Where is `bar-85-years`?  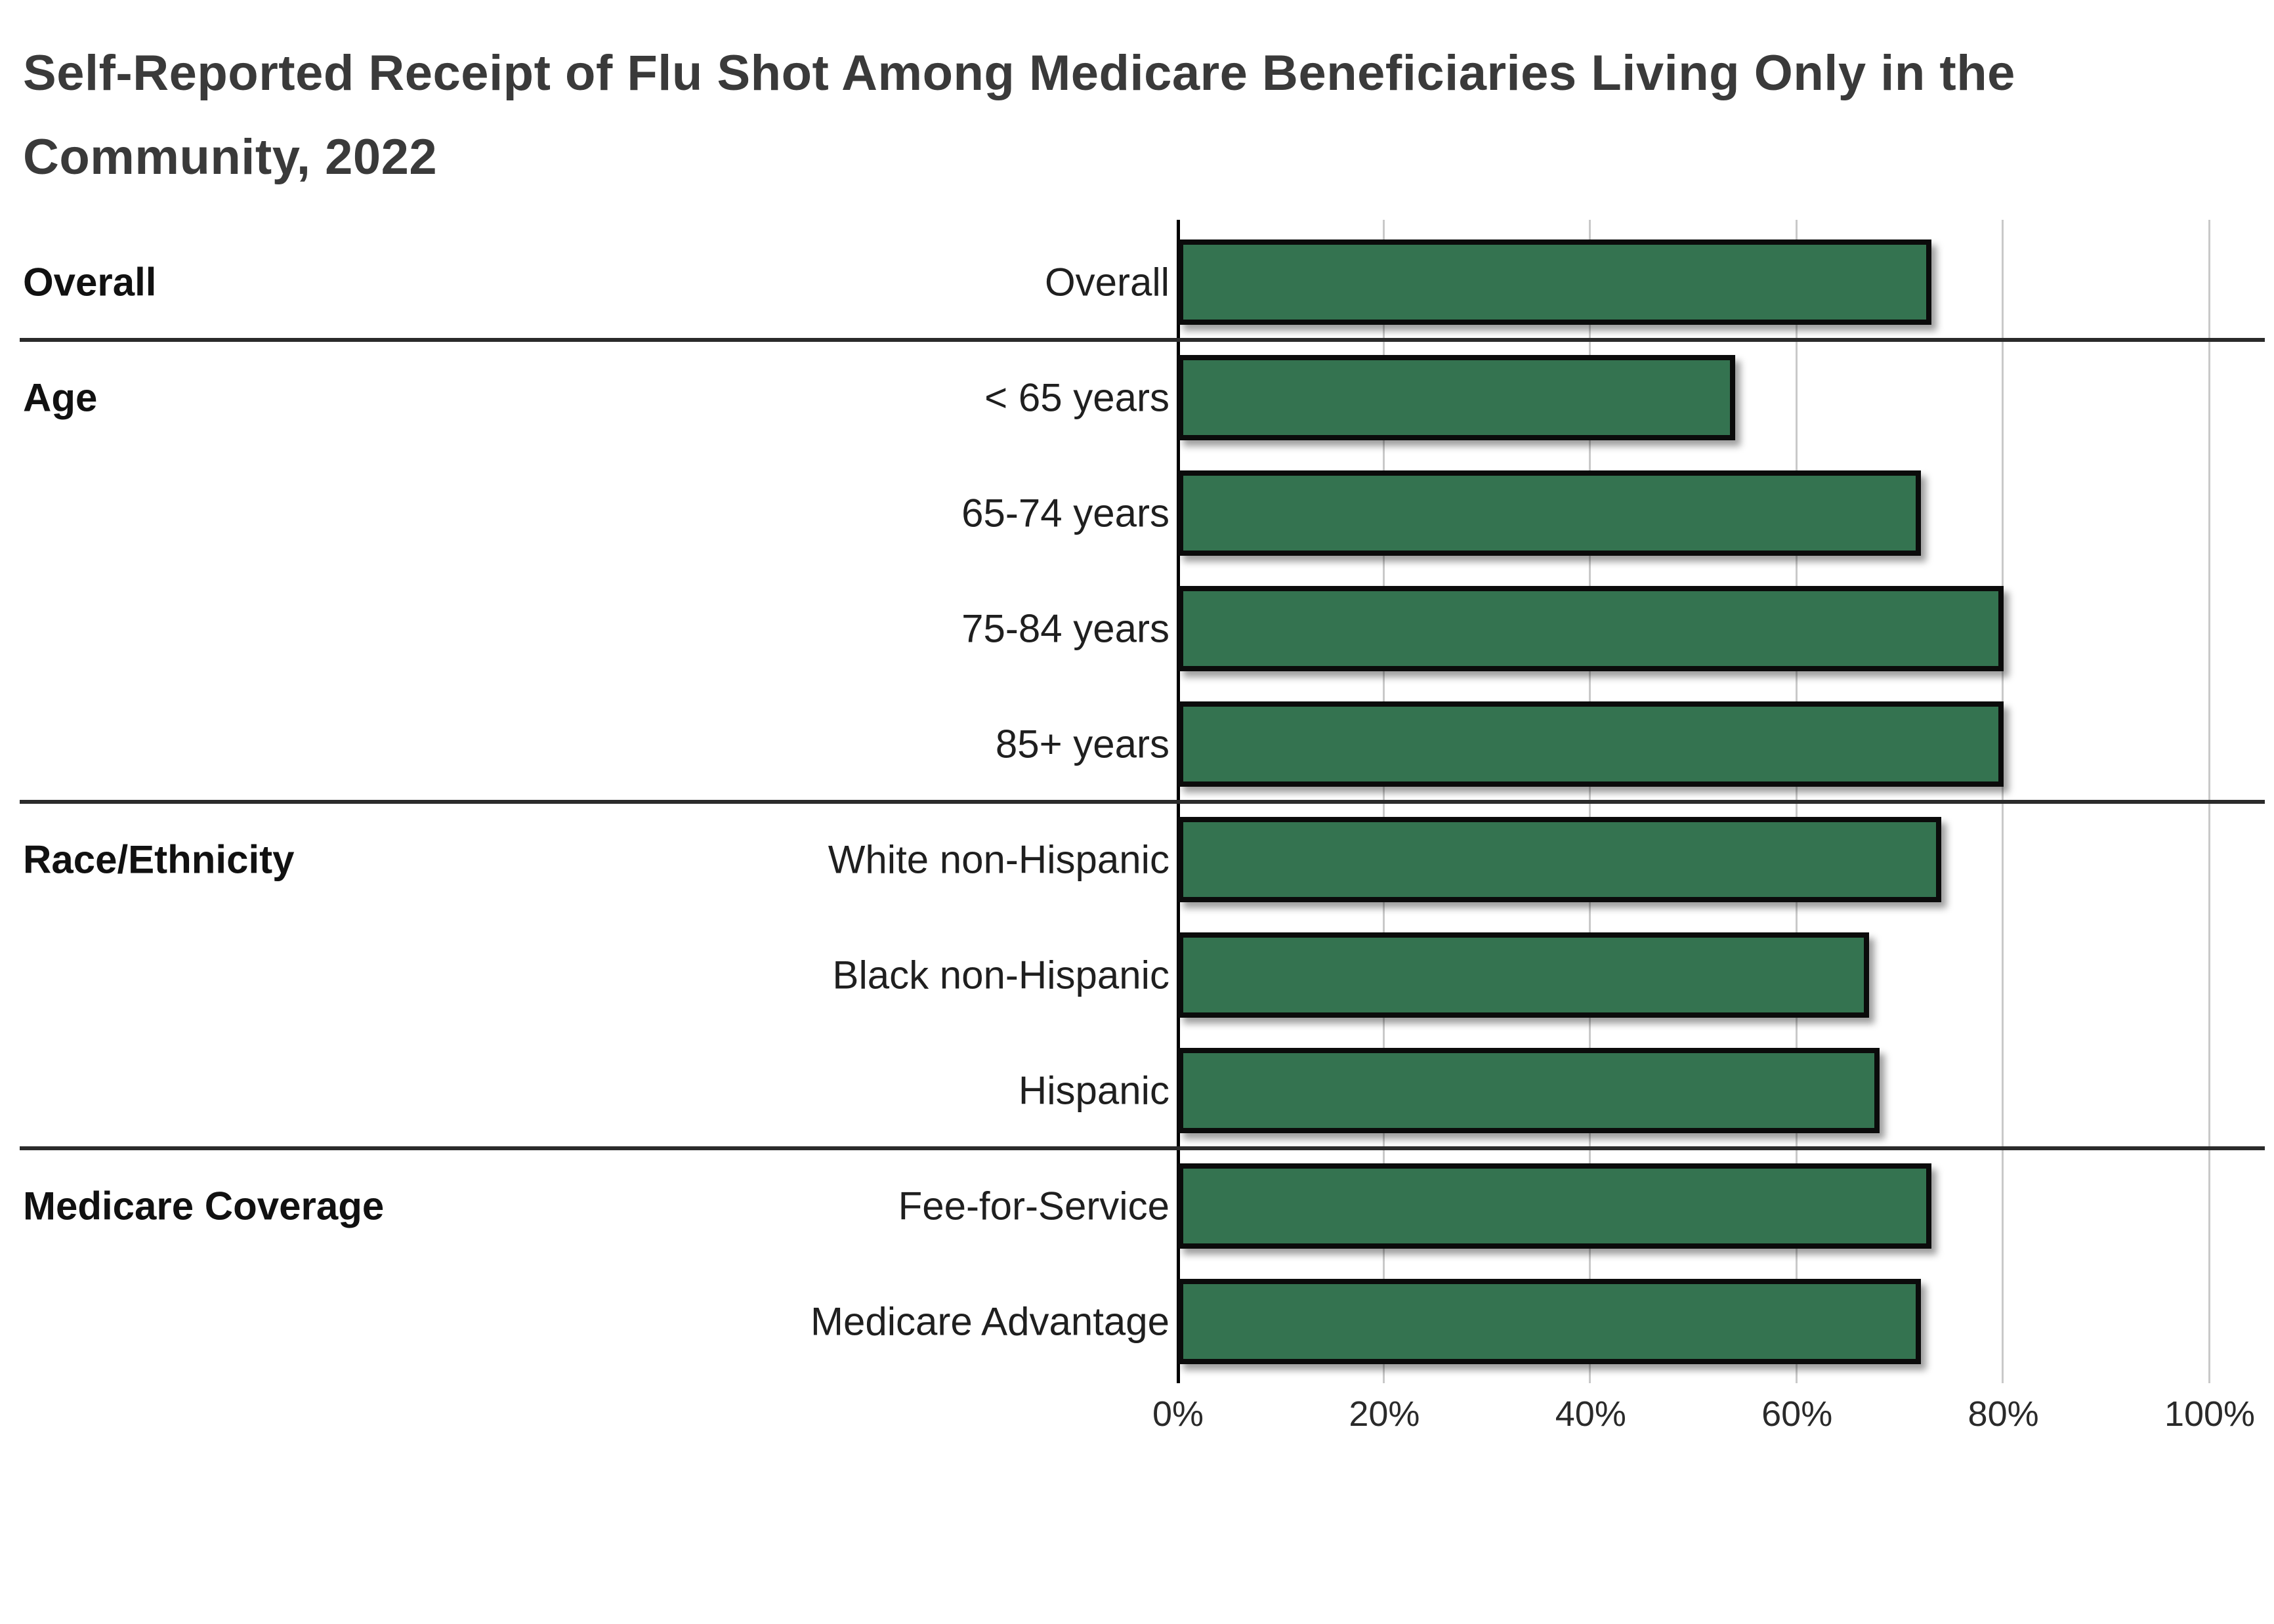
bar-85-years is located at coordinates (1591, 744).